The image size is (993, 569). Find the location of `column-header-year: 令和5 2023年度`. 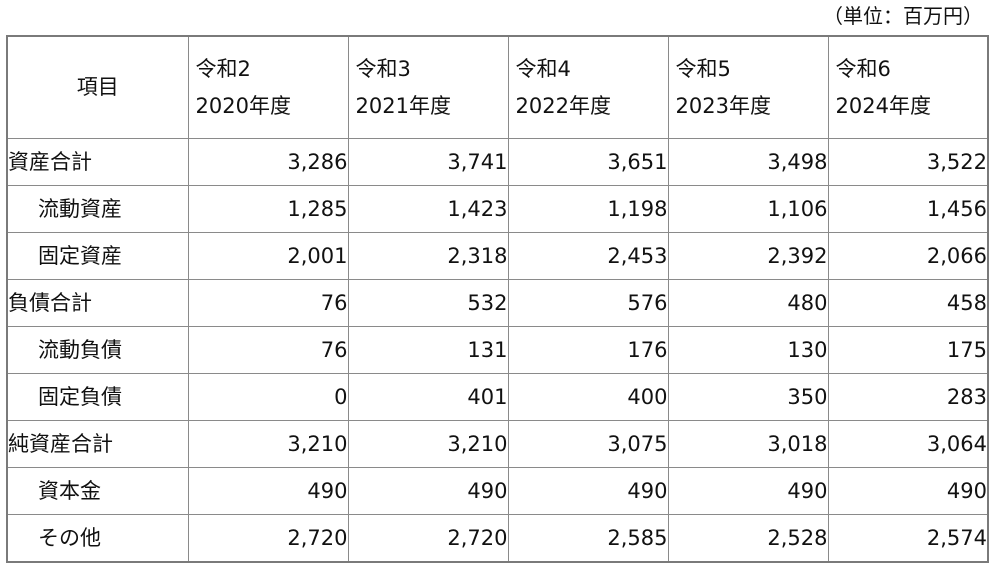

column-header-year: 令和5 2023年度 is located at coordinates (748, 87).